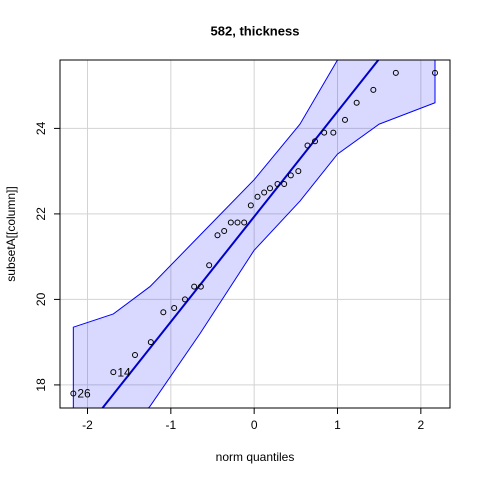 The image size is (480, 485). What do you see at coordinates (41, 214) in the screenshot?
I see `y-tick-label: 22` at bounding box center [41, 214].